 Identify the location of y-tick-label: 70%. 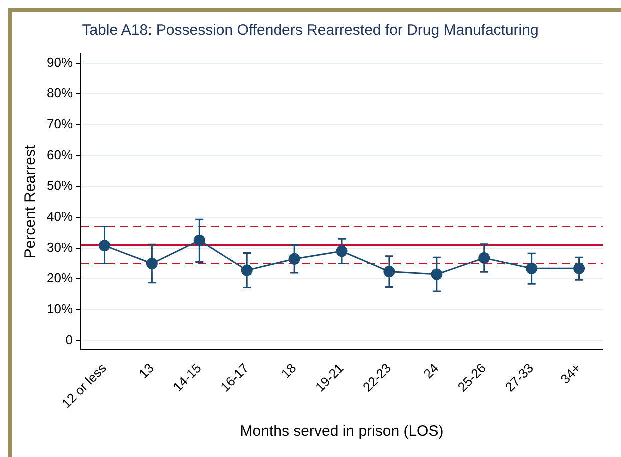
(60, 124).